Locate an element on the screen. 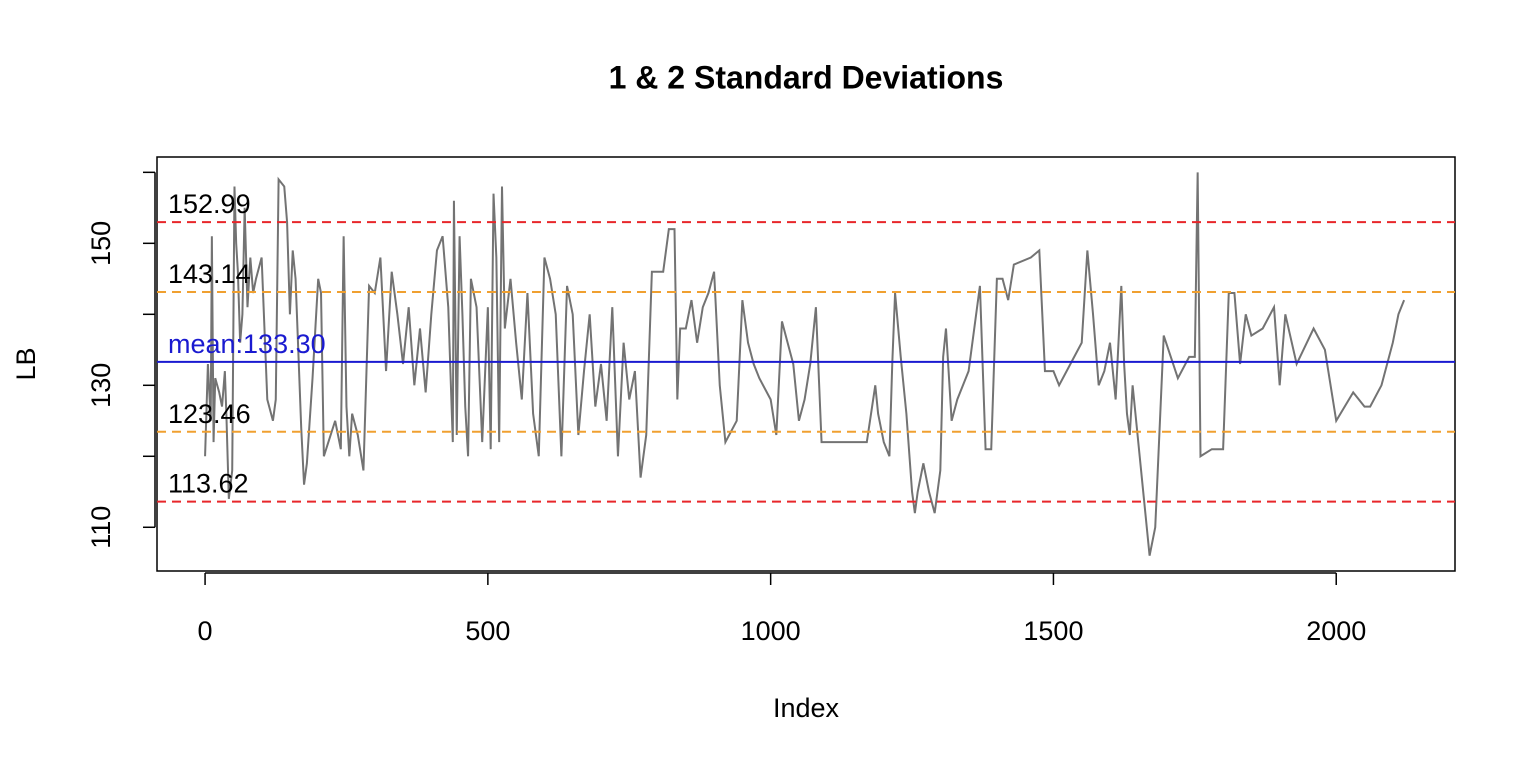  x-tick-label: 2000 is located at coordinates (1336, 631).